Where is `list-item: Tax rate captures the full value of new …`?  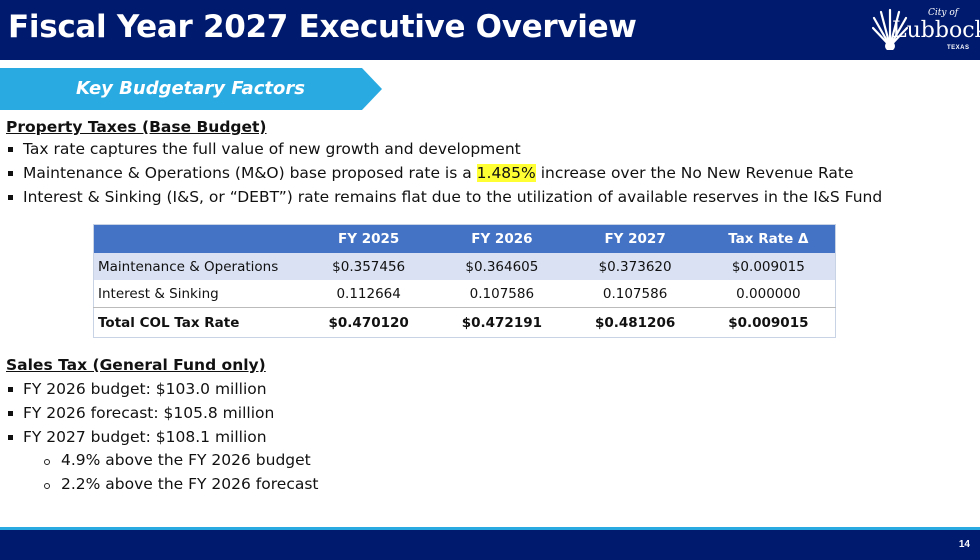 list-item: Tax rate captures the full value of new … is located at coordinates (444, 149).